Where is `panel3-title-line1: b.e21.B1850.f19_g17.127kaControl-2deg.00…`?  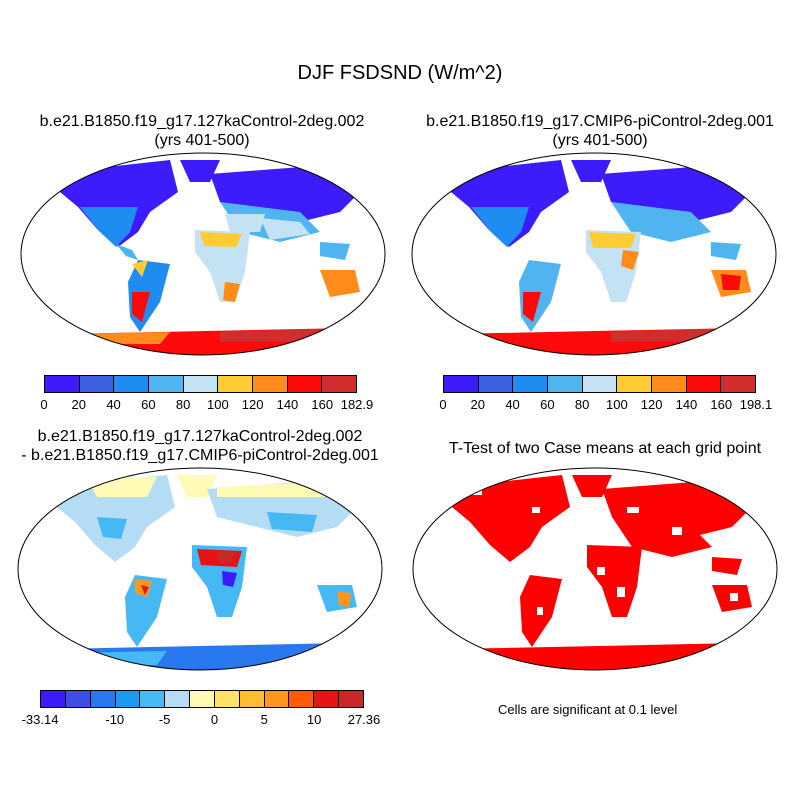 panel3-title-line1: b.e21.B1850.f19_g17.127kaControl-2deg.00… is located at coordinates (200, 436).